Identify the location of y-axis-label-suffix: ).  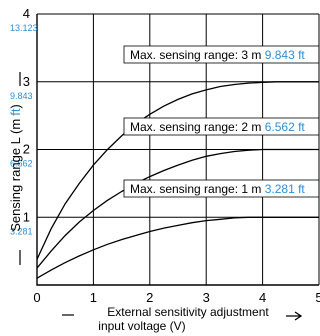
(15, 106).